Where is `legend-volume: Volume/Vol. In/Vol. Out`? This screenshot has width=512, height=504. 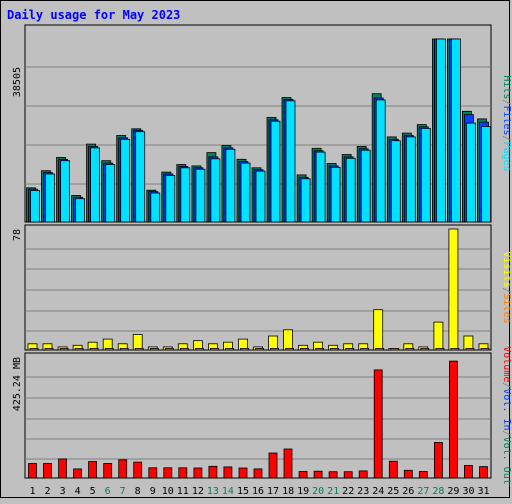
legend-volume: Volume/Vol. In/Vol. Out is located at coordinates (506, 415).